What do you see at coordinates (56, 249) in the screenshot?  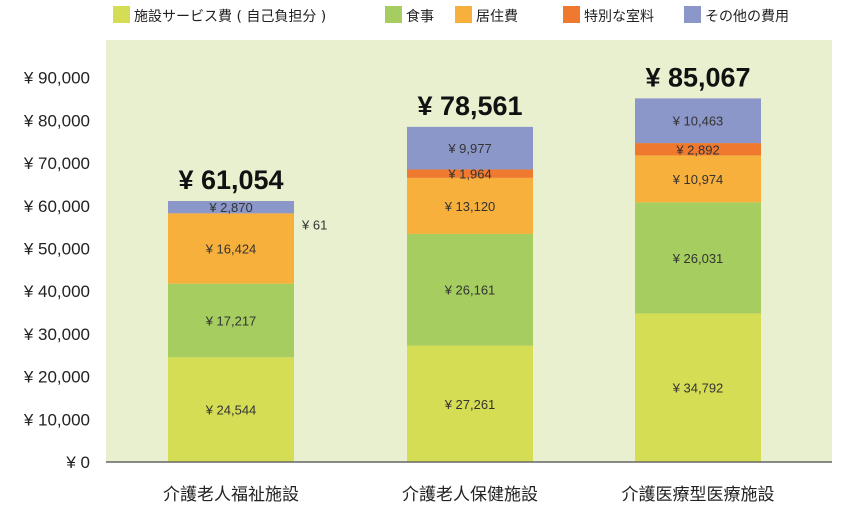 I see `y-tick-label: ¥ 50,000` at bounding box center [56, 249].